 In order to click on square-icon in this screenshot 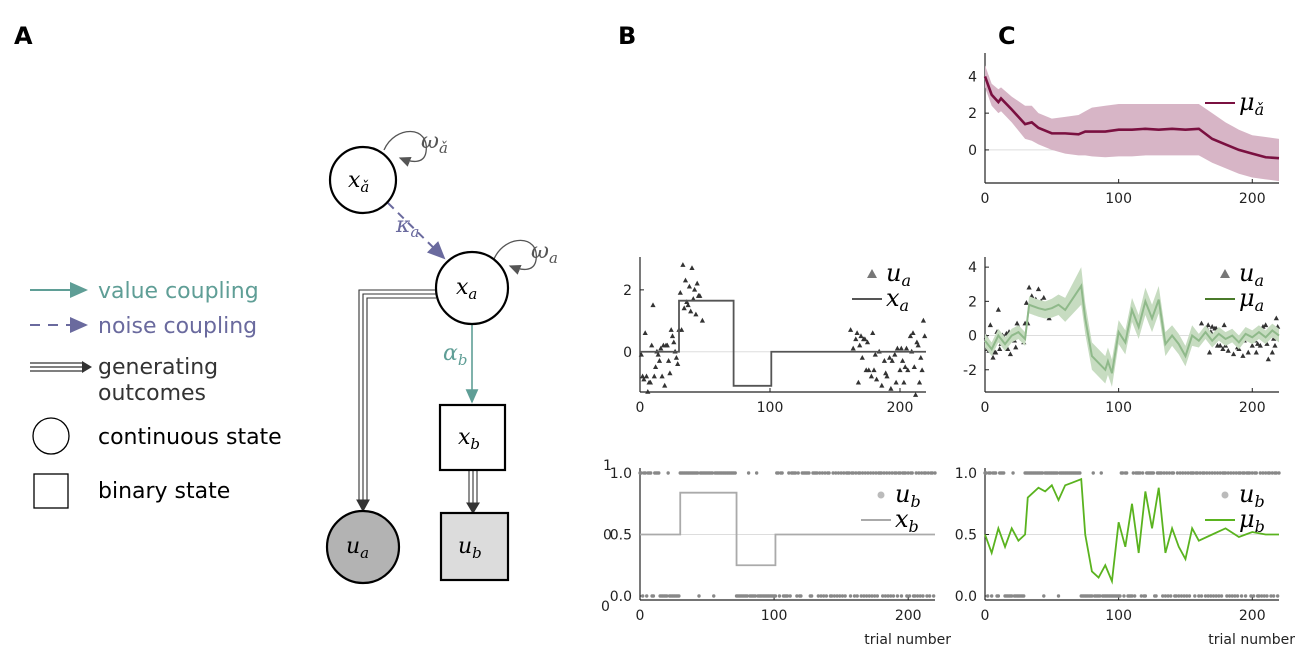, I will do `click(51, 491)`.